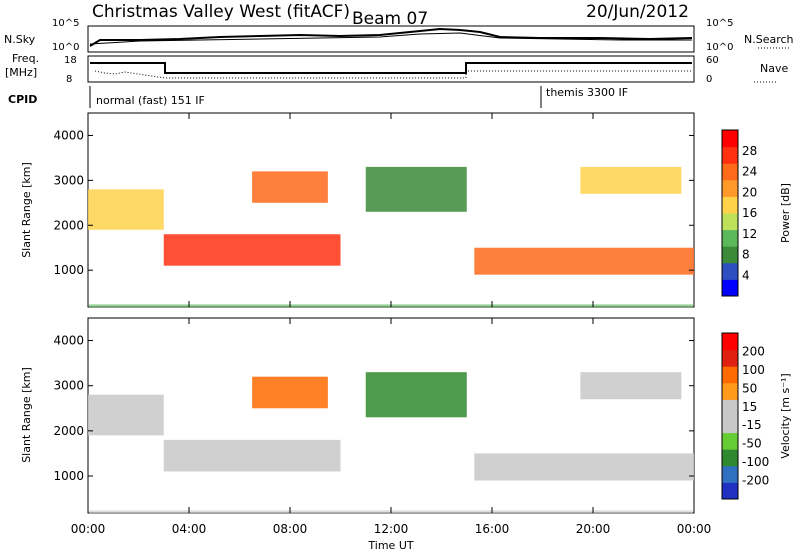  I want to click on velocity-cbar-frame, so click(730, 416).